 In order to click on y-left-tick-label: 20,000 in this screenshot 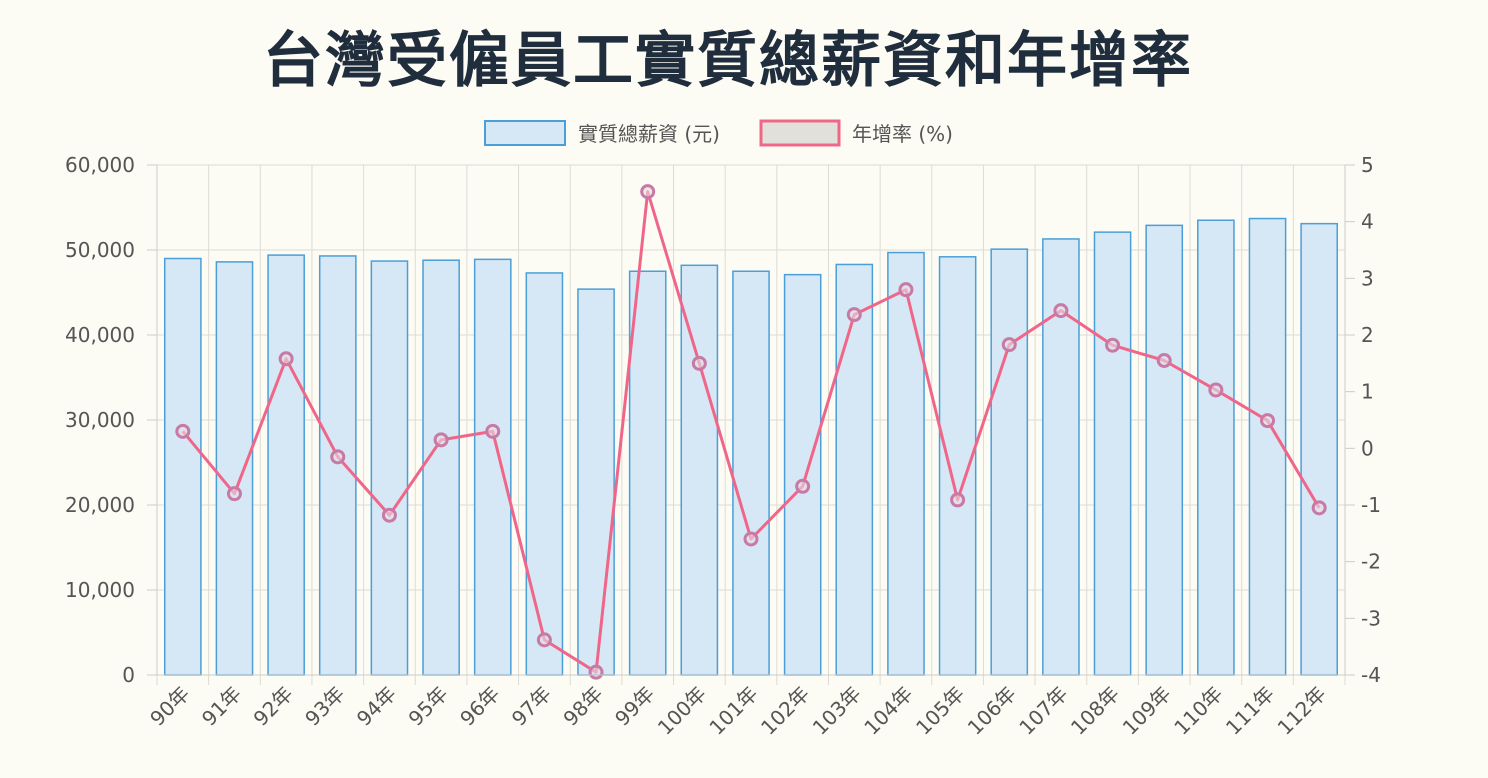, I will do `click(100, 505)`.